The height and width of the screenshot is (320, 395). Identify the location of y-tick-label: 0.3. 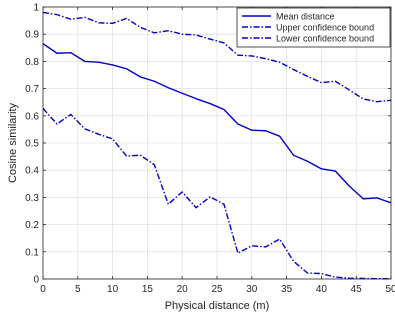
(32, 198).